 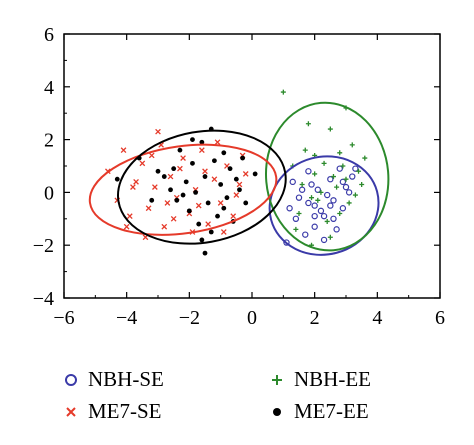 What do you see at coordinates (277, 411) in the screenshot?
I see `dot-marker-icon` at bounding box center [277, 411].